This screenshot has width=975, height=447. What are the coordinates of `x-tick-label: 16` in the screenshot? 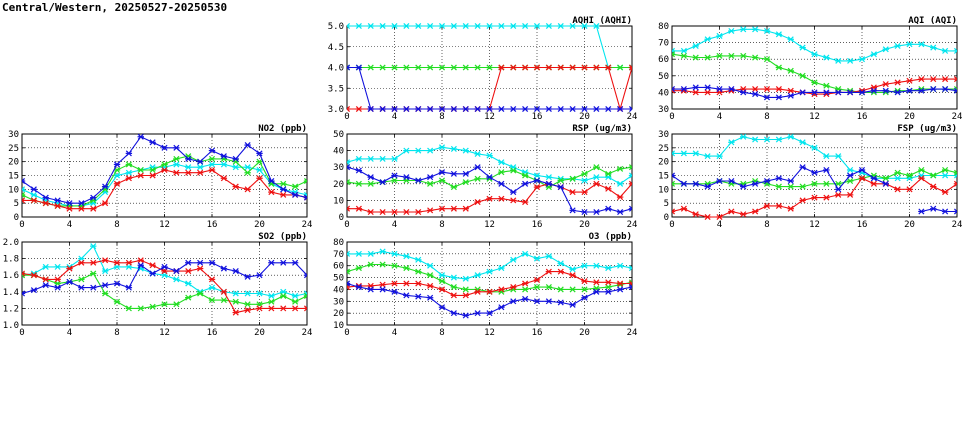 It's located at (537, 225).